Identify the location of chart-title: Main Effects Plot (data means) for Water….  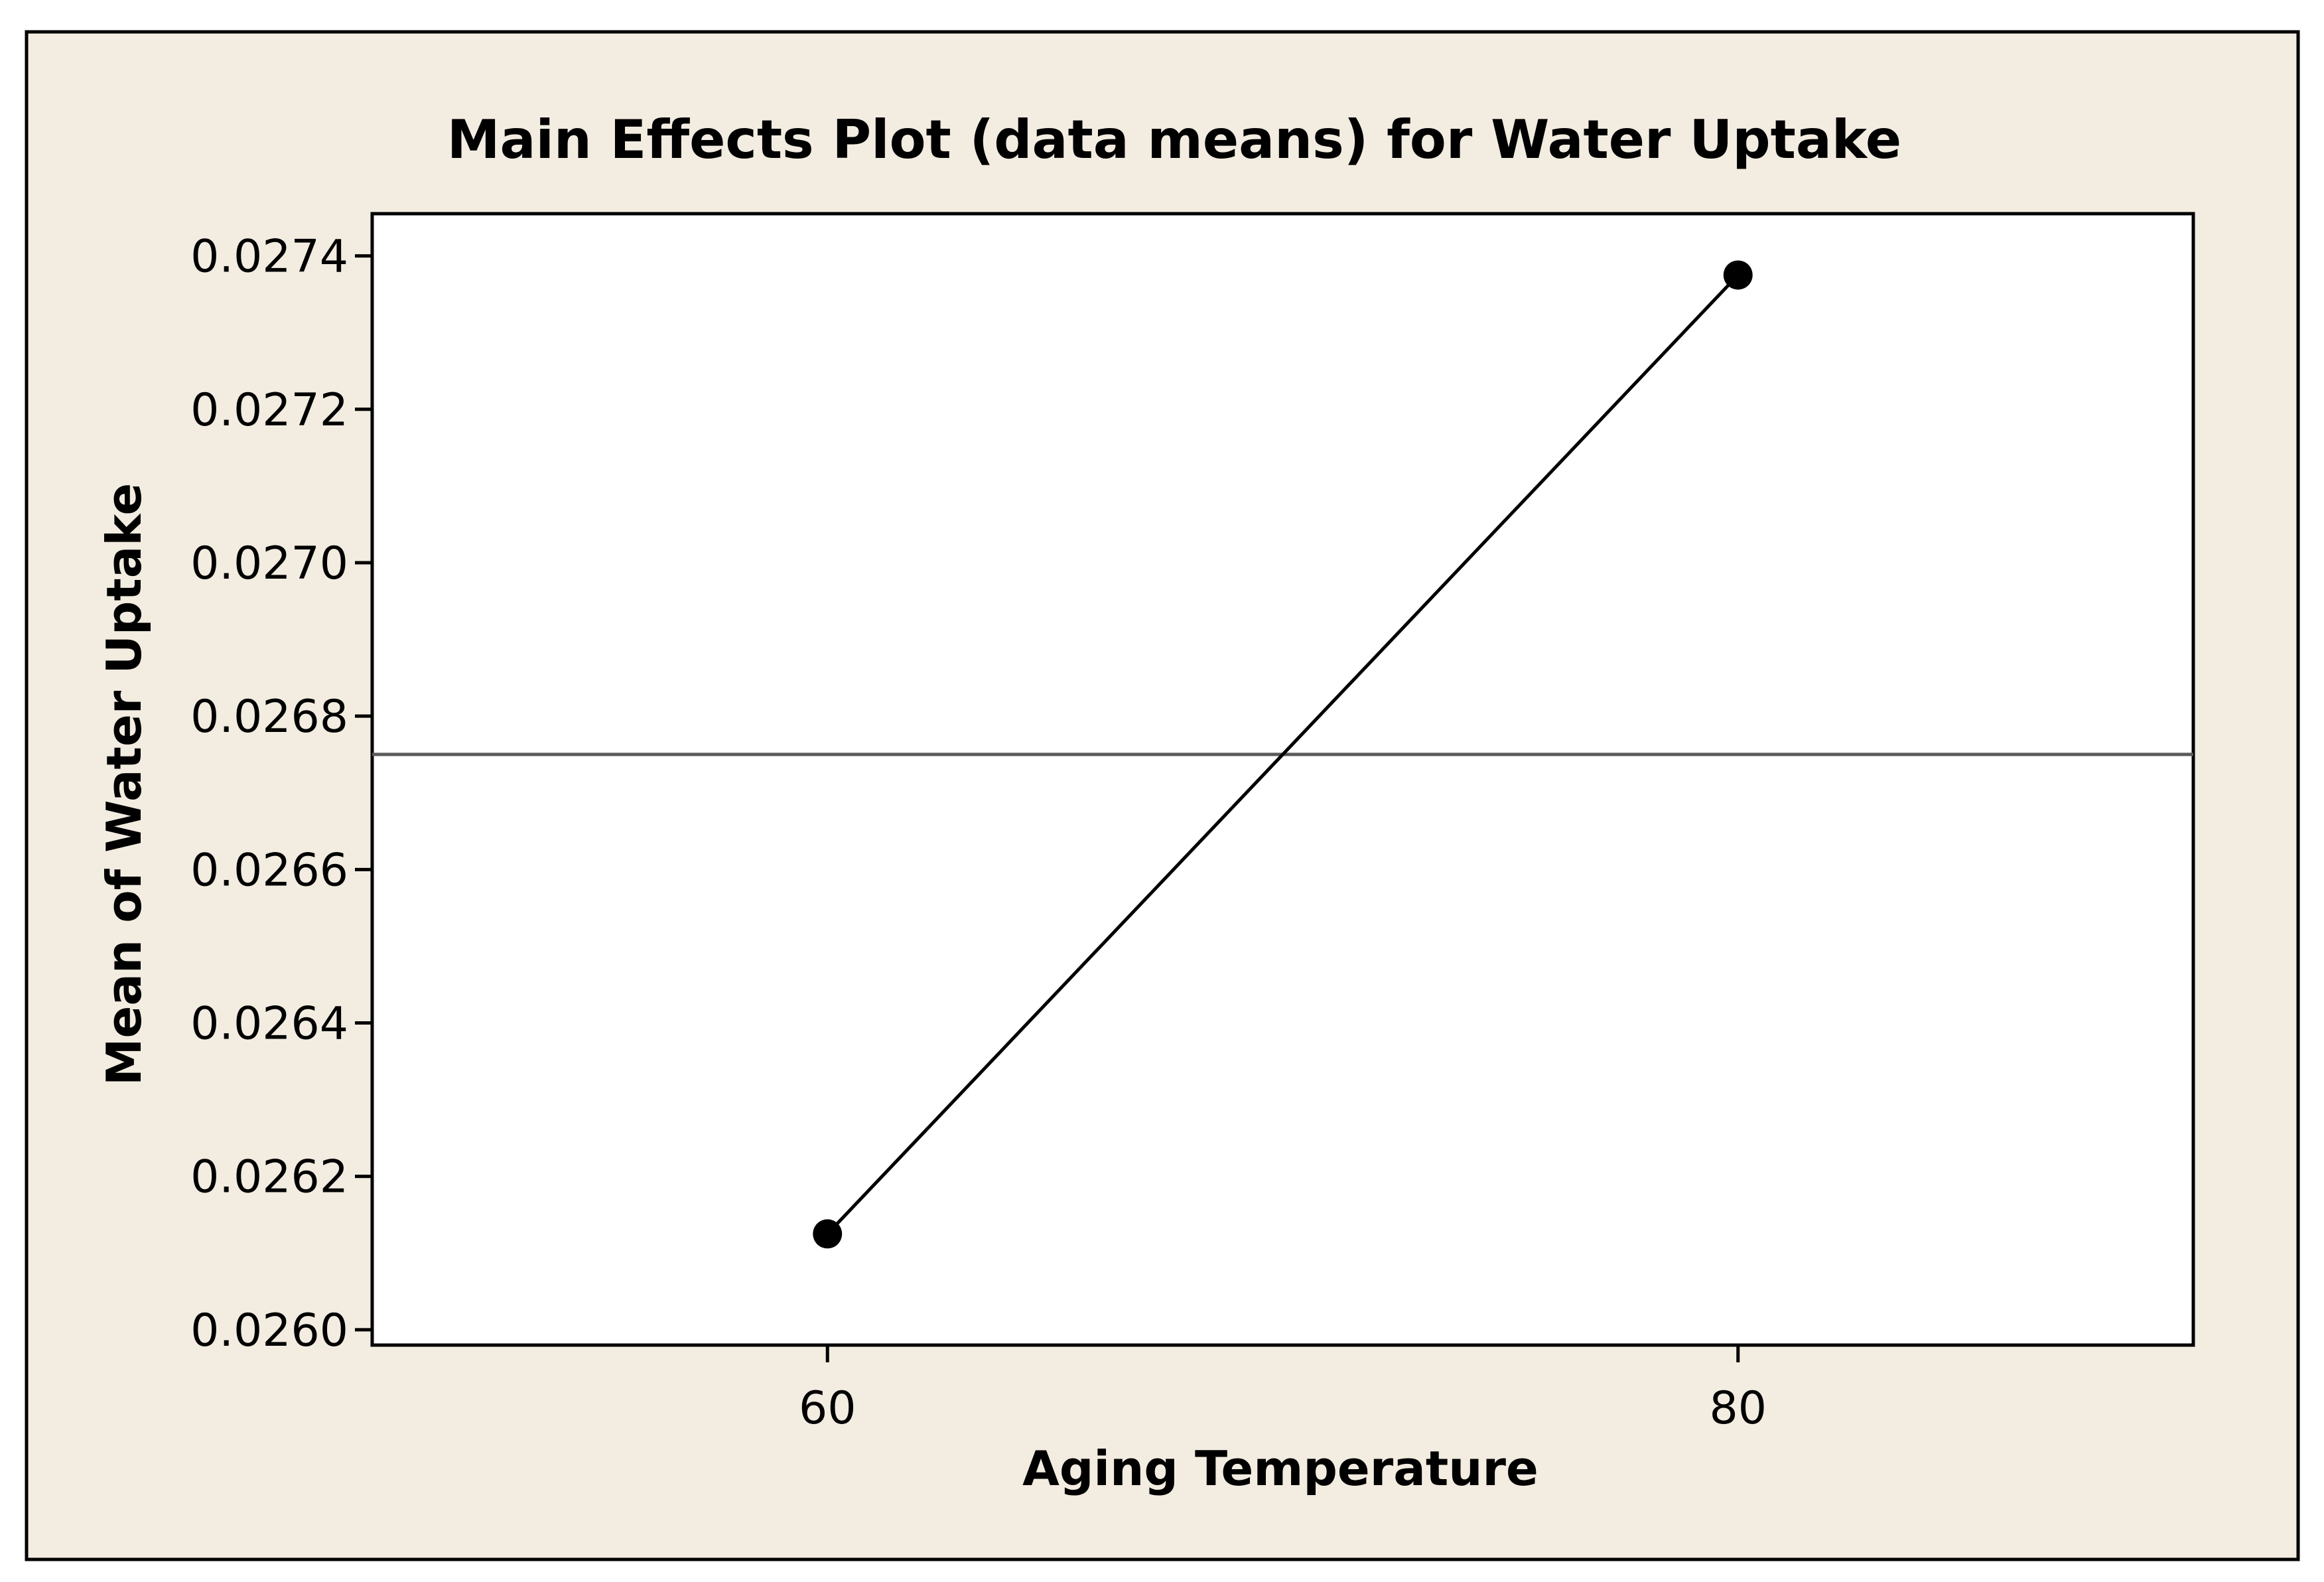
(1174, 140).